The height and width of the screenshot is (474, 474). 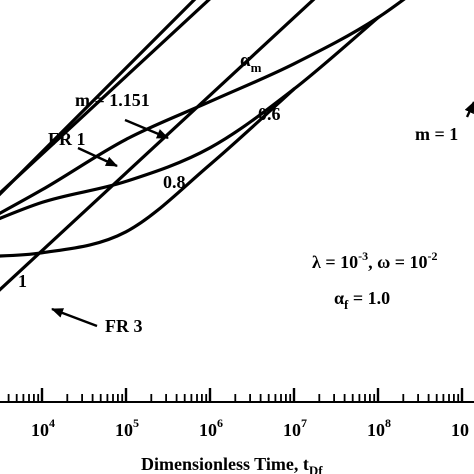 I want to click on x-axis-label: Dimensionless Time, tDf, so click(x=232, y=464).